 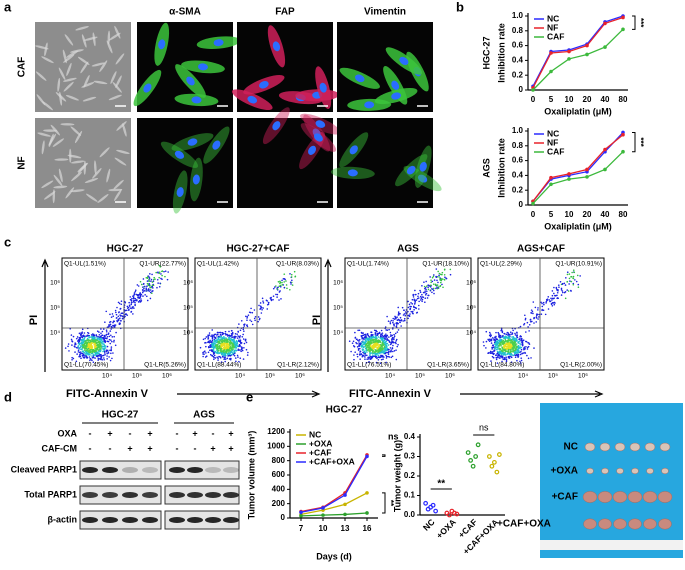 What do you see at coordinates (270, 376) in the screenshot?
I see `x-tick-label: 10⁵` at bounding box center [270, 376].